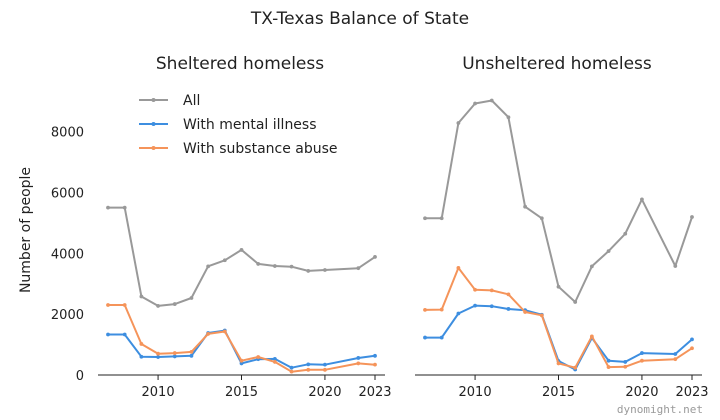 The height and width of the screenshot is (420, 720). Describe the element at coordinates (324, 392) in the screenshot. I see `x-tick-label: 2020` at that location.